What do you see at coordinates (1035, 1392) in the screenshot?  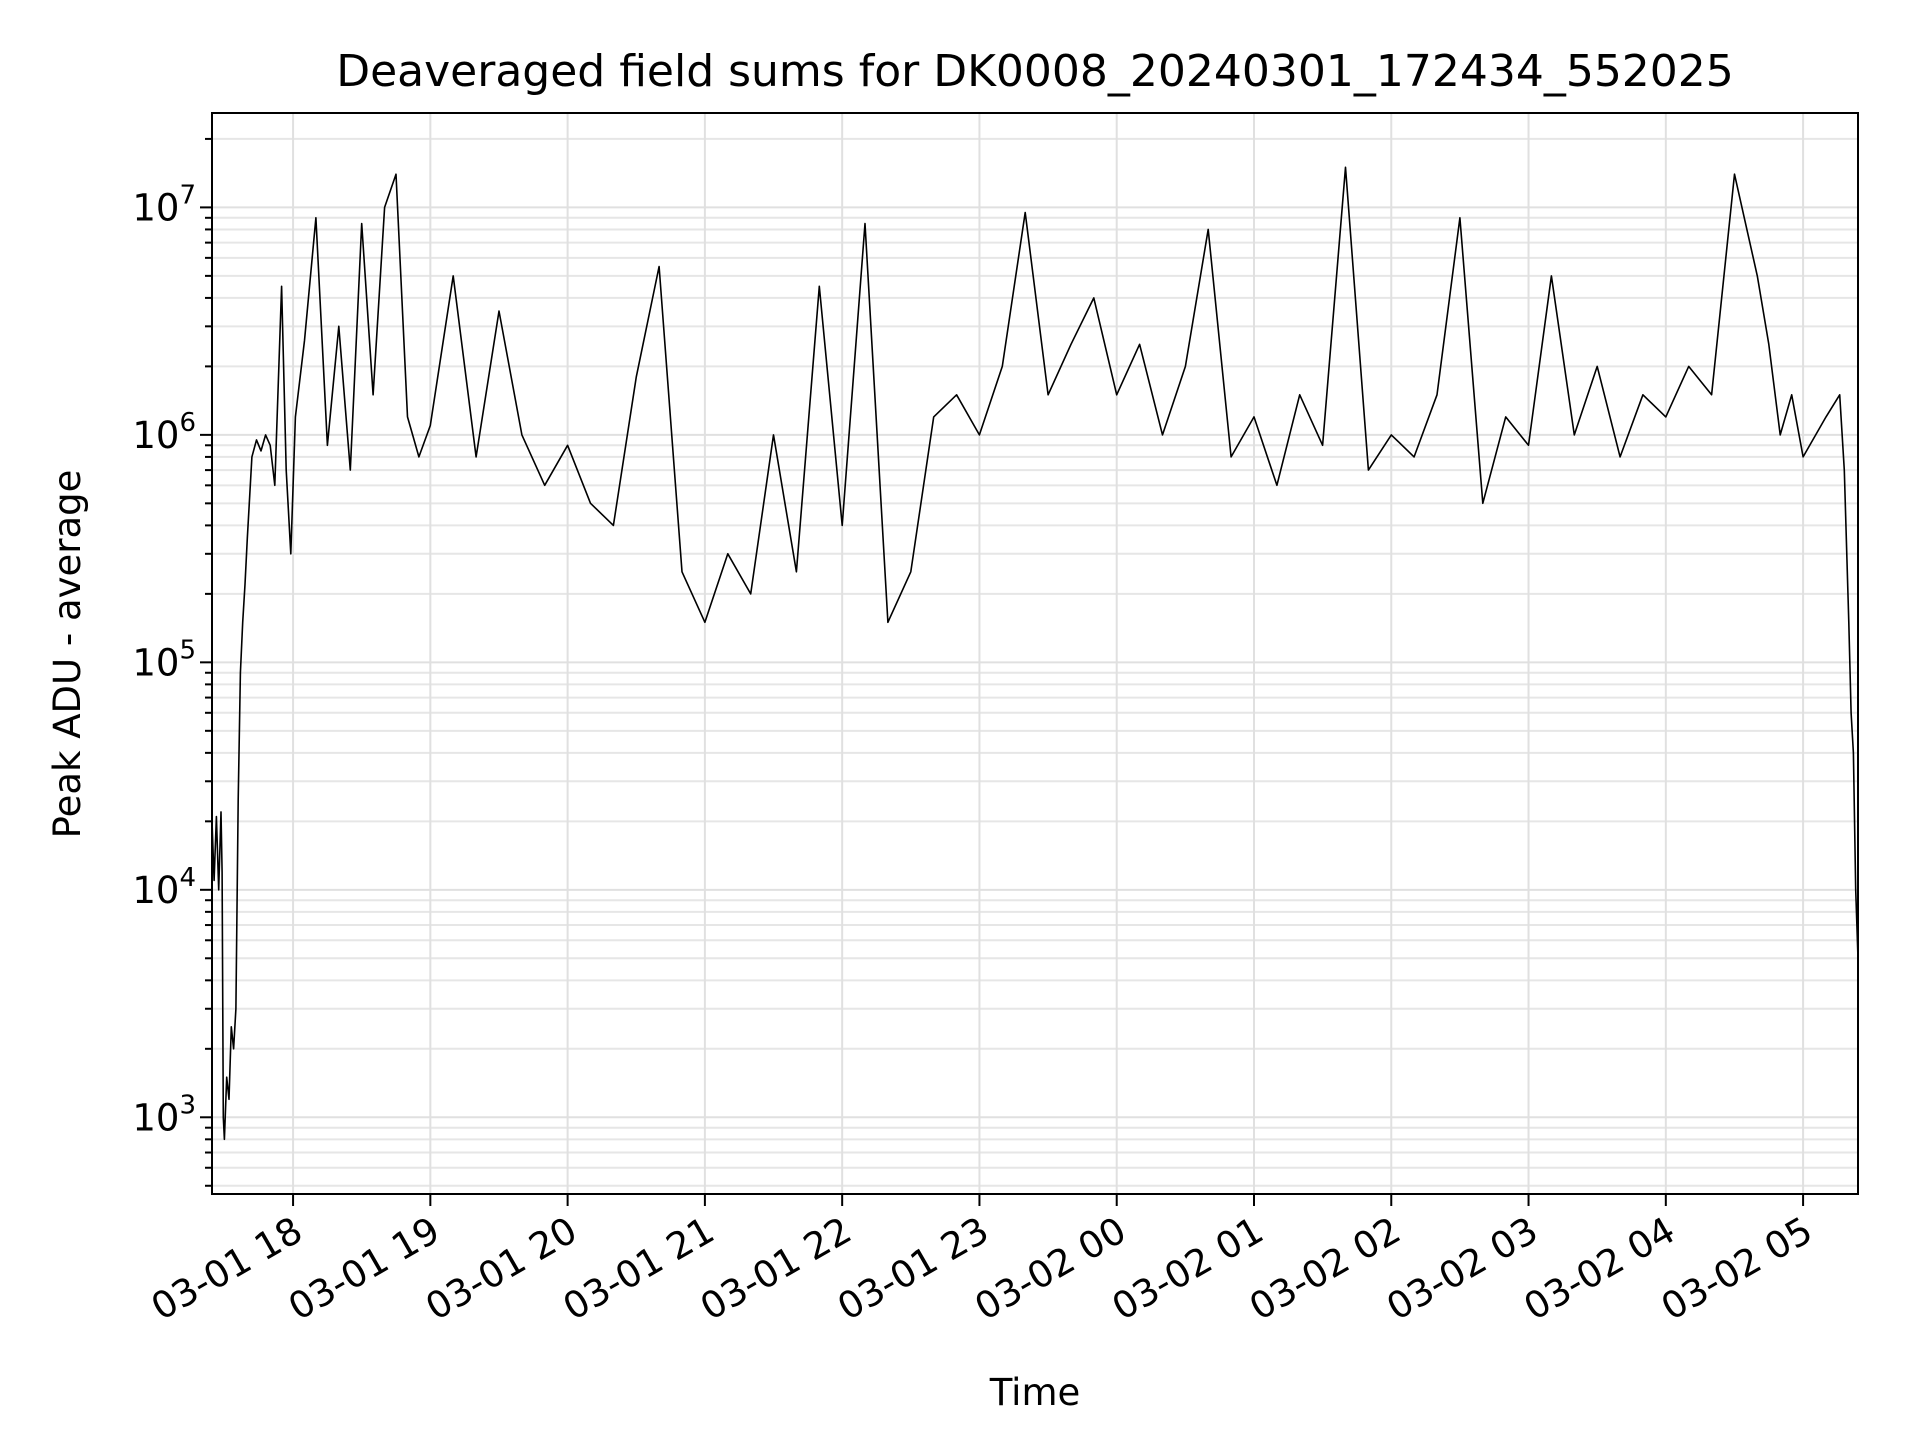 I see `x-axis-label: Time` at bounding box center [1035, 1392].